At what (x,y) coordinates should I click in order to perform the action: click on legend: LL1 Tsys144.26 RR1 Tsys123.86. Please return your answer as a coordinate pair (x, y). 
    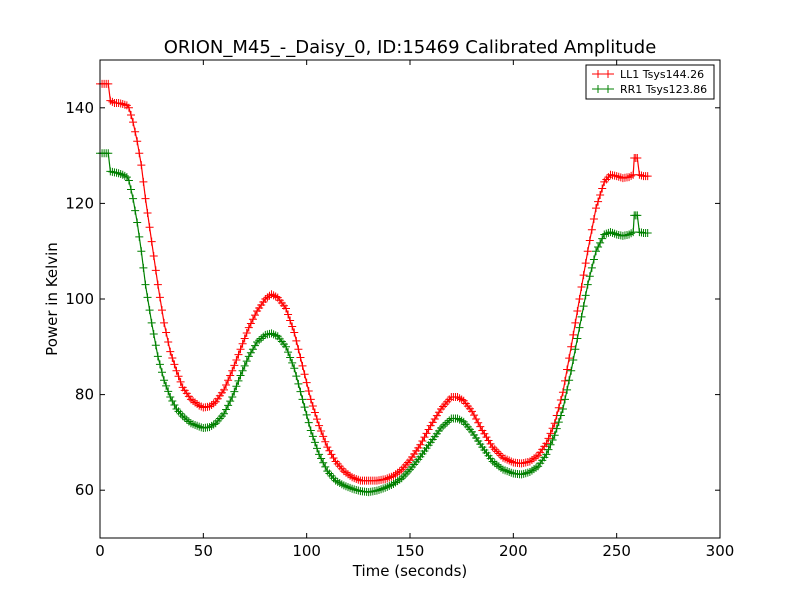
    Looking at the image, I should click on (650, 82).